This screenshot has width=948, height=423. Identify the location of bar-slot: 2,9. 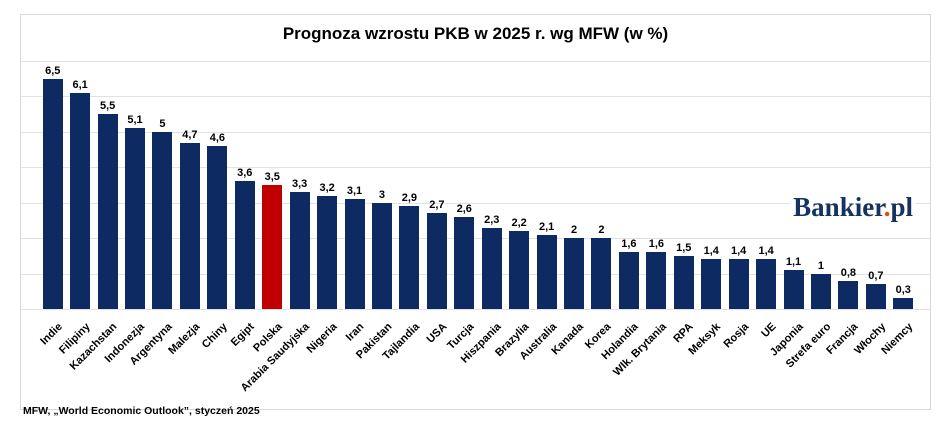
(409, 185).